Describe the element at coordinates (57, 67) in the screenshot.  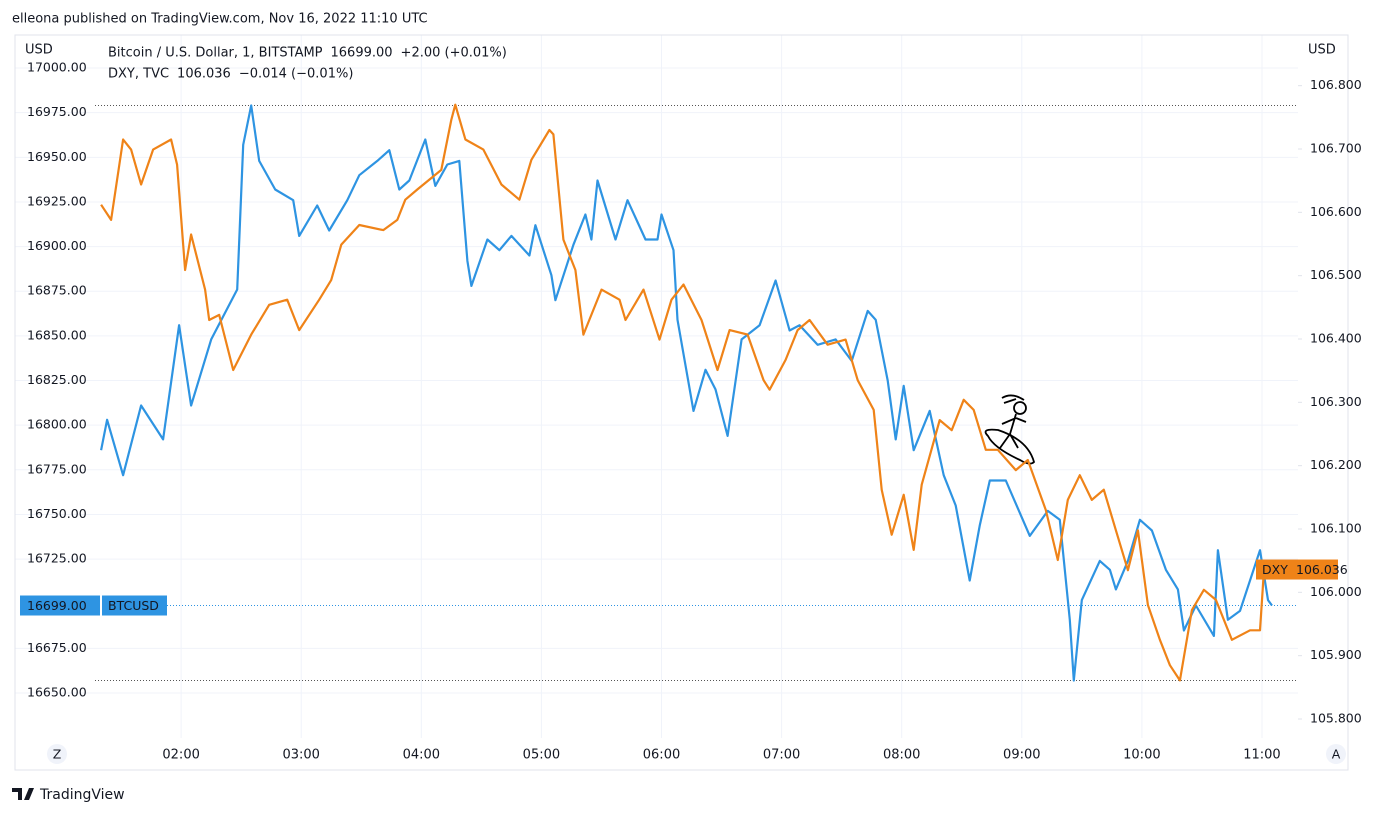
I see `y-tick-label: 17000.00` at that location.